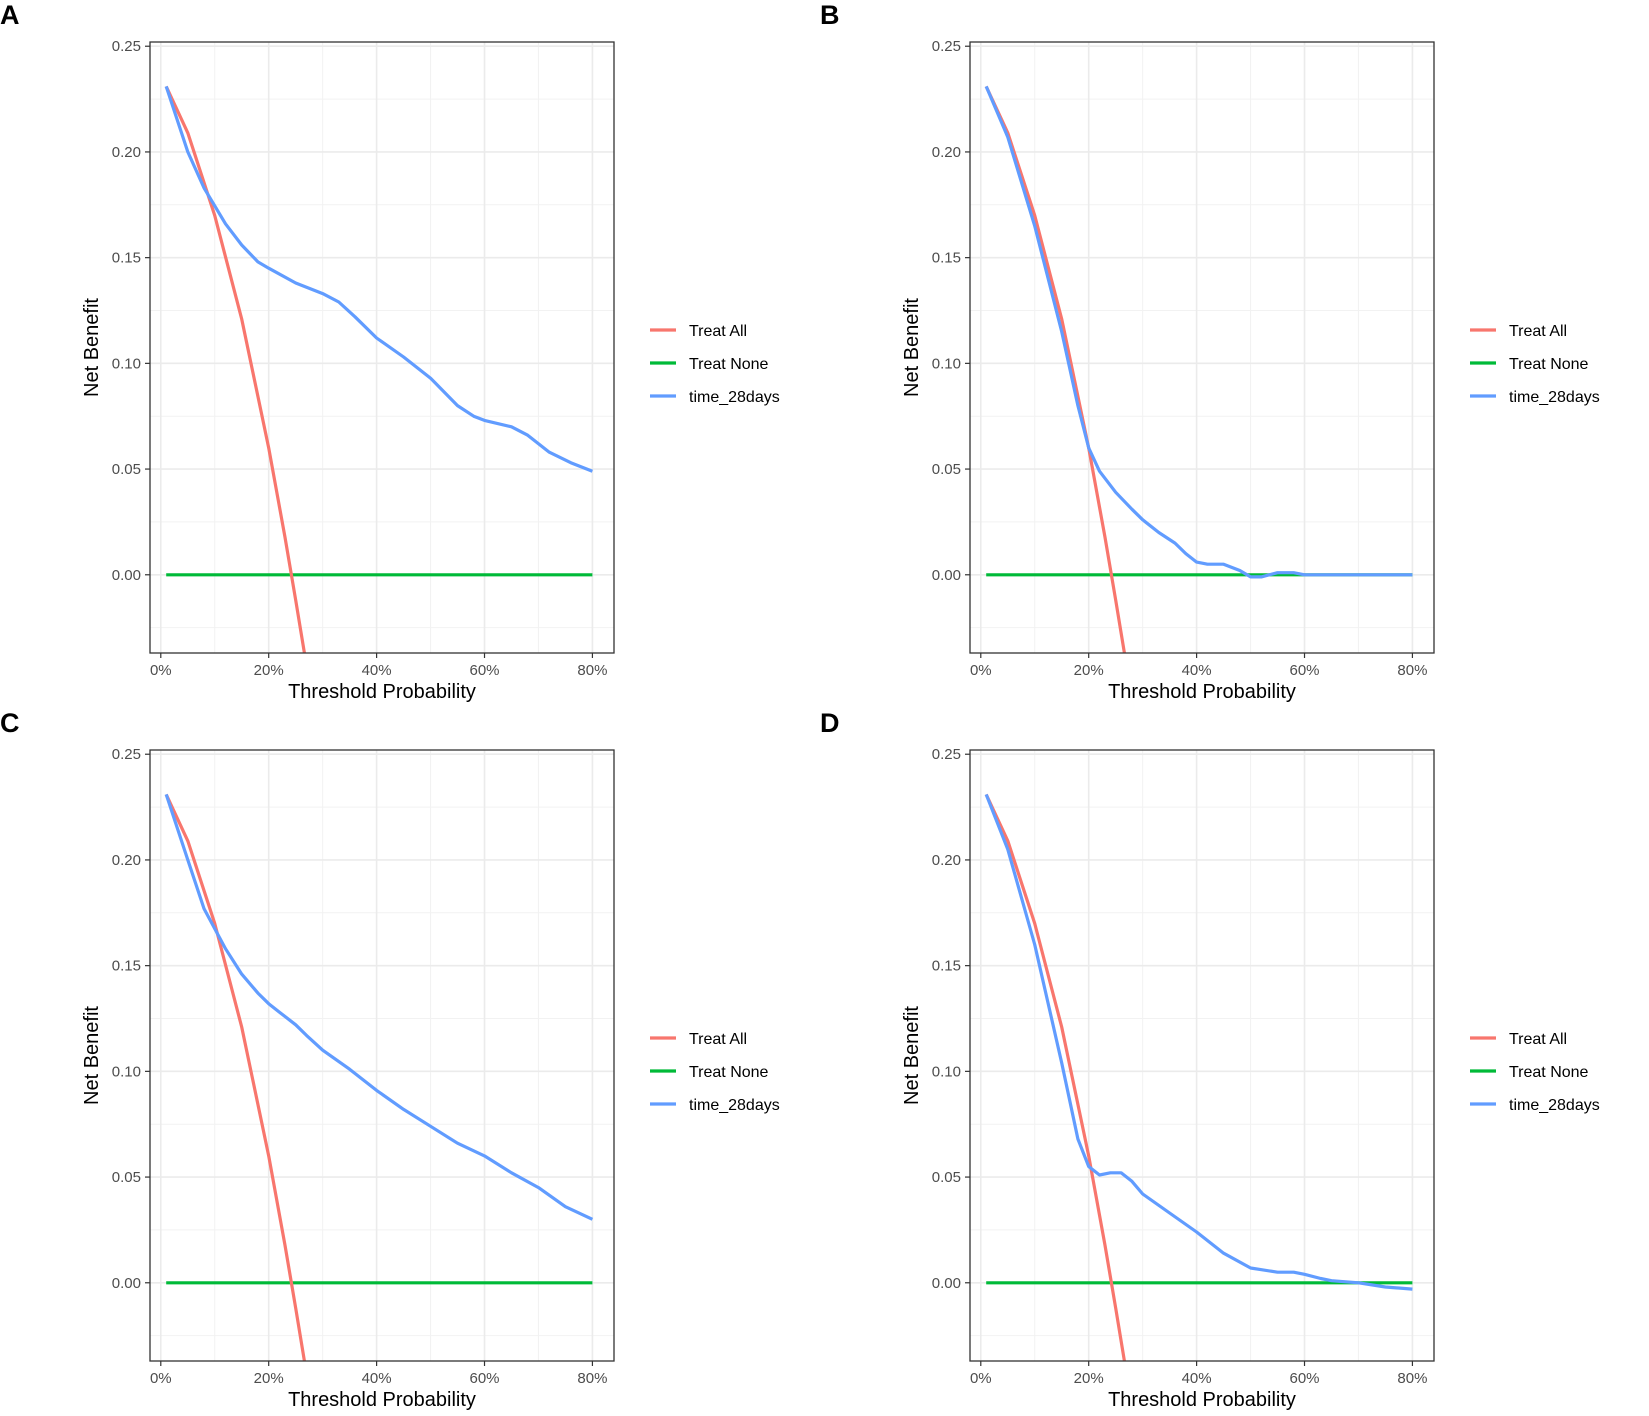  I want to click on panel-letter: D, so click(830, 723).